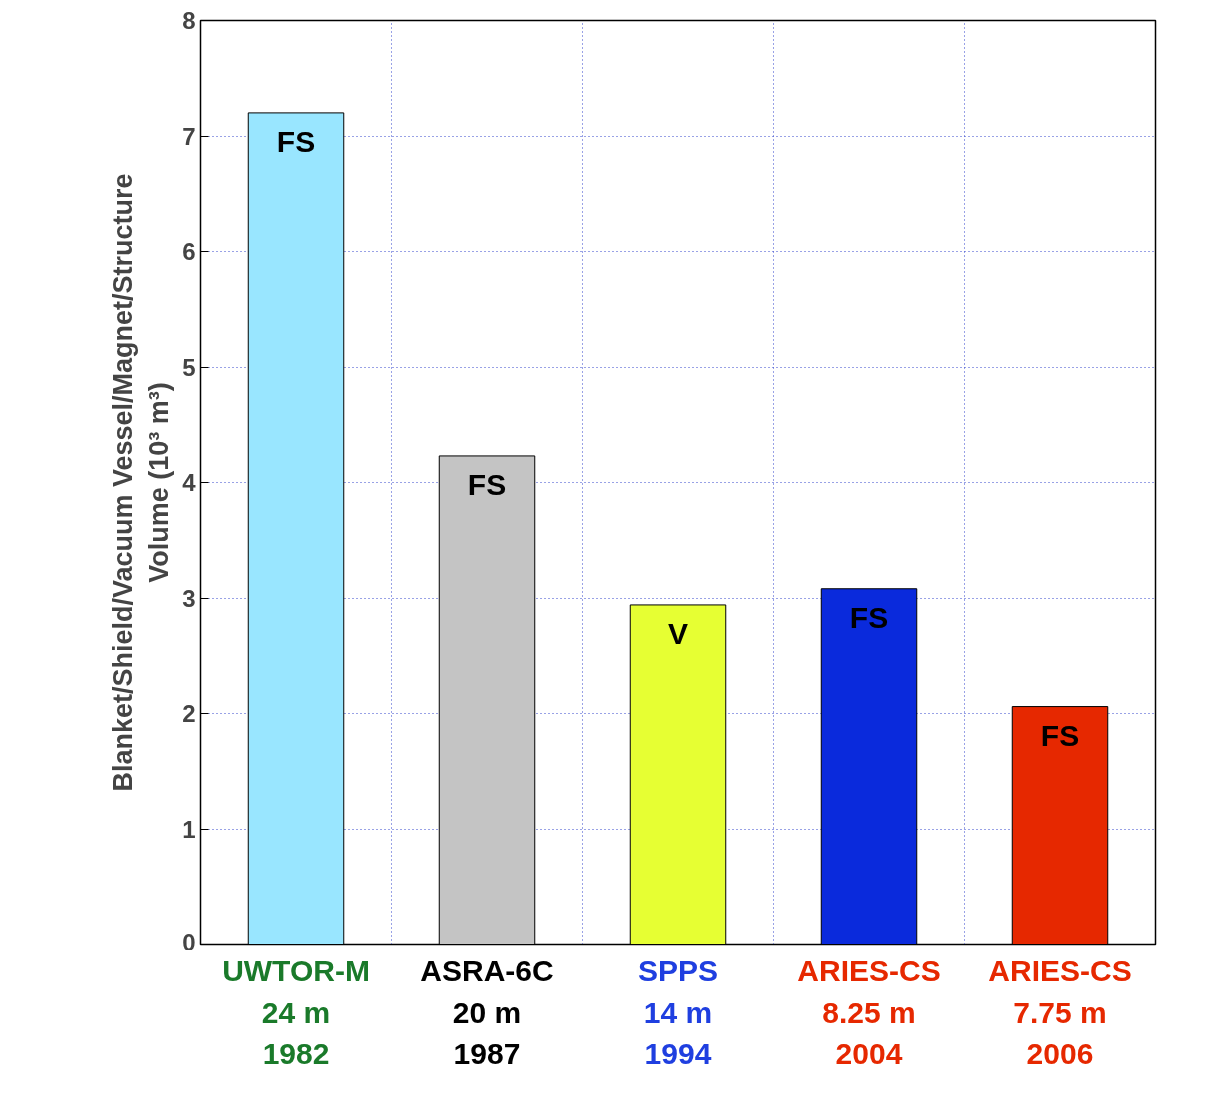 This screenshot has height=1093, width=1207. What do you see at coordinates (141, 482) in the screenshot?
I see `y-axis-title: Blanket/Shield/Vacuum Vessel/Magnet/Structure Volume (10³ m³)` at bounding box center [141, 482].